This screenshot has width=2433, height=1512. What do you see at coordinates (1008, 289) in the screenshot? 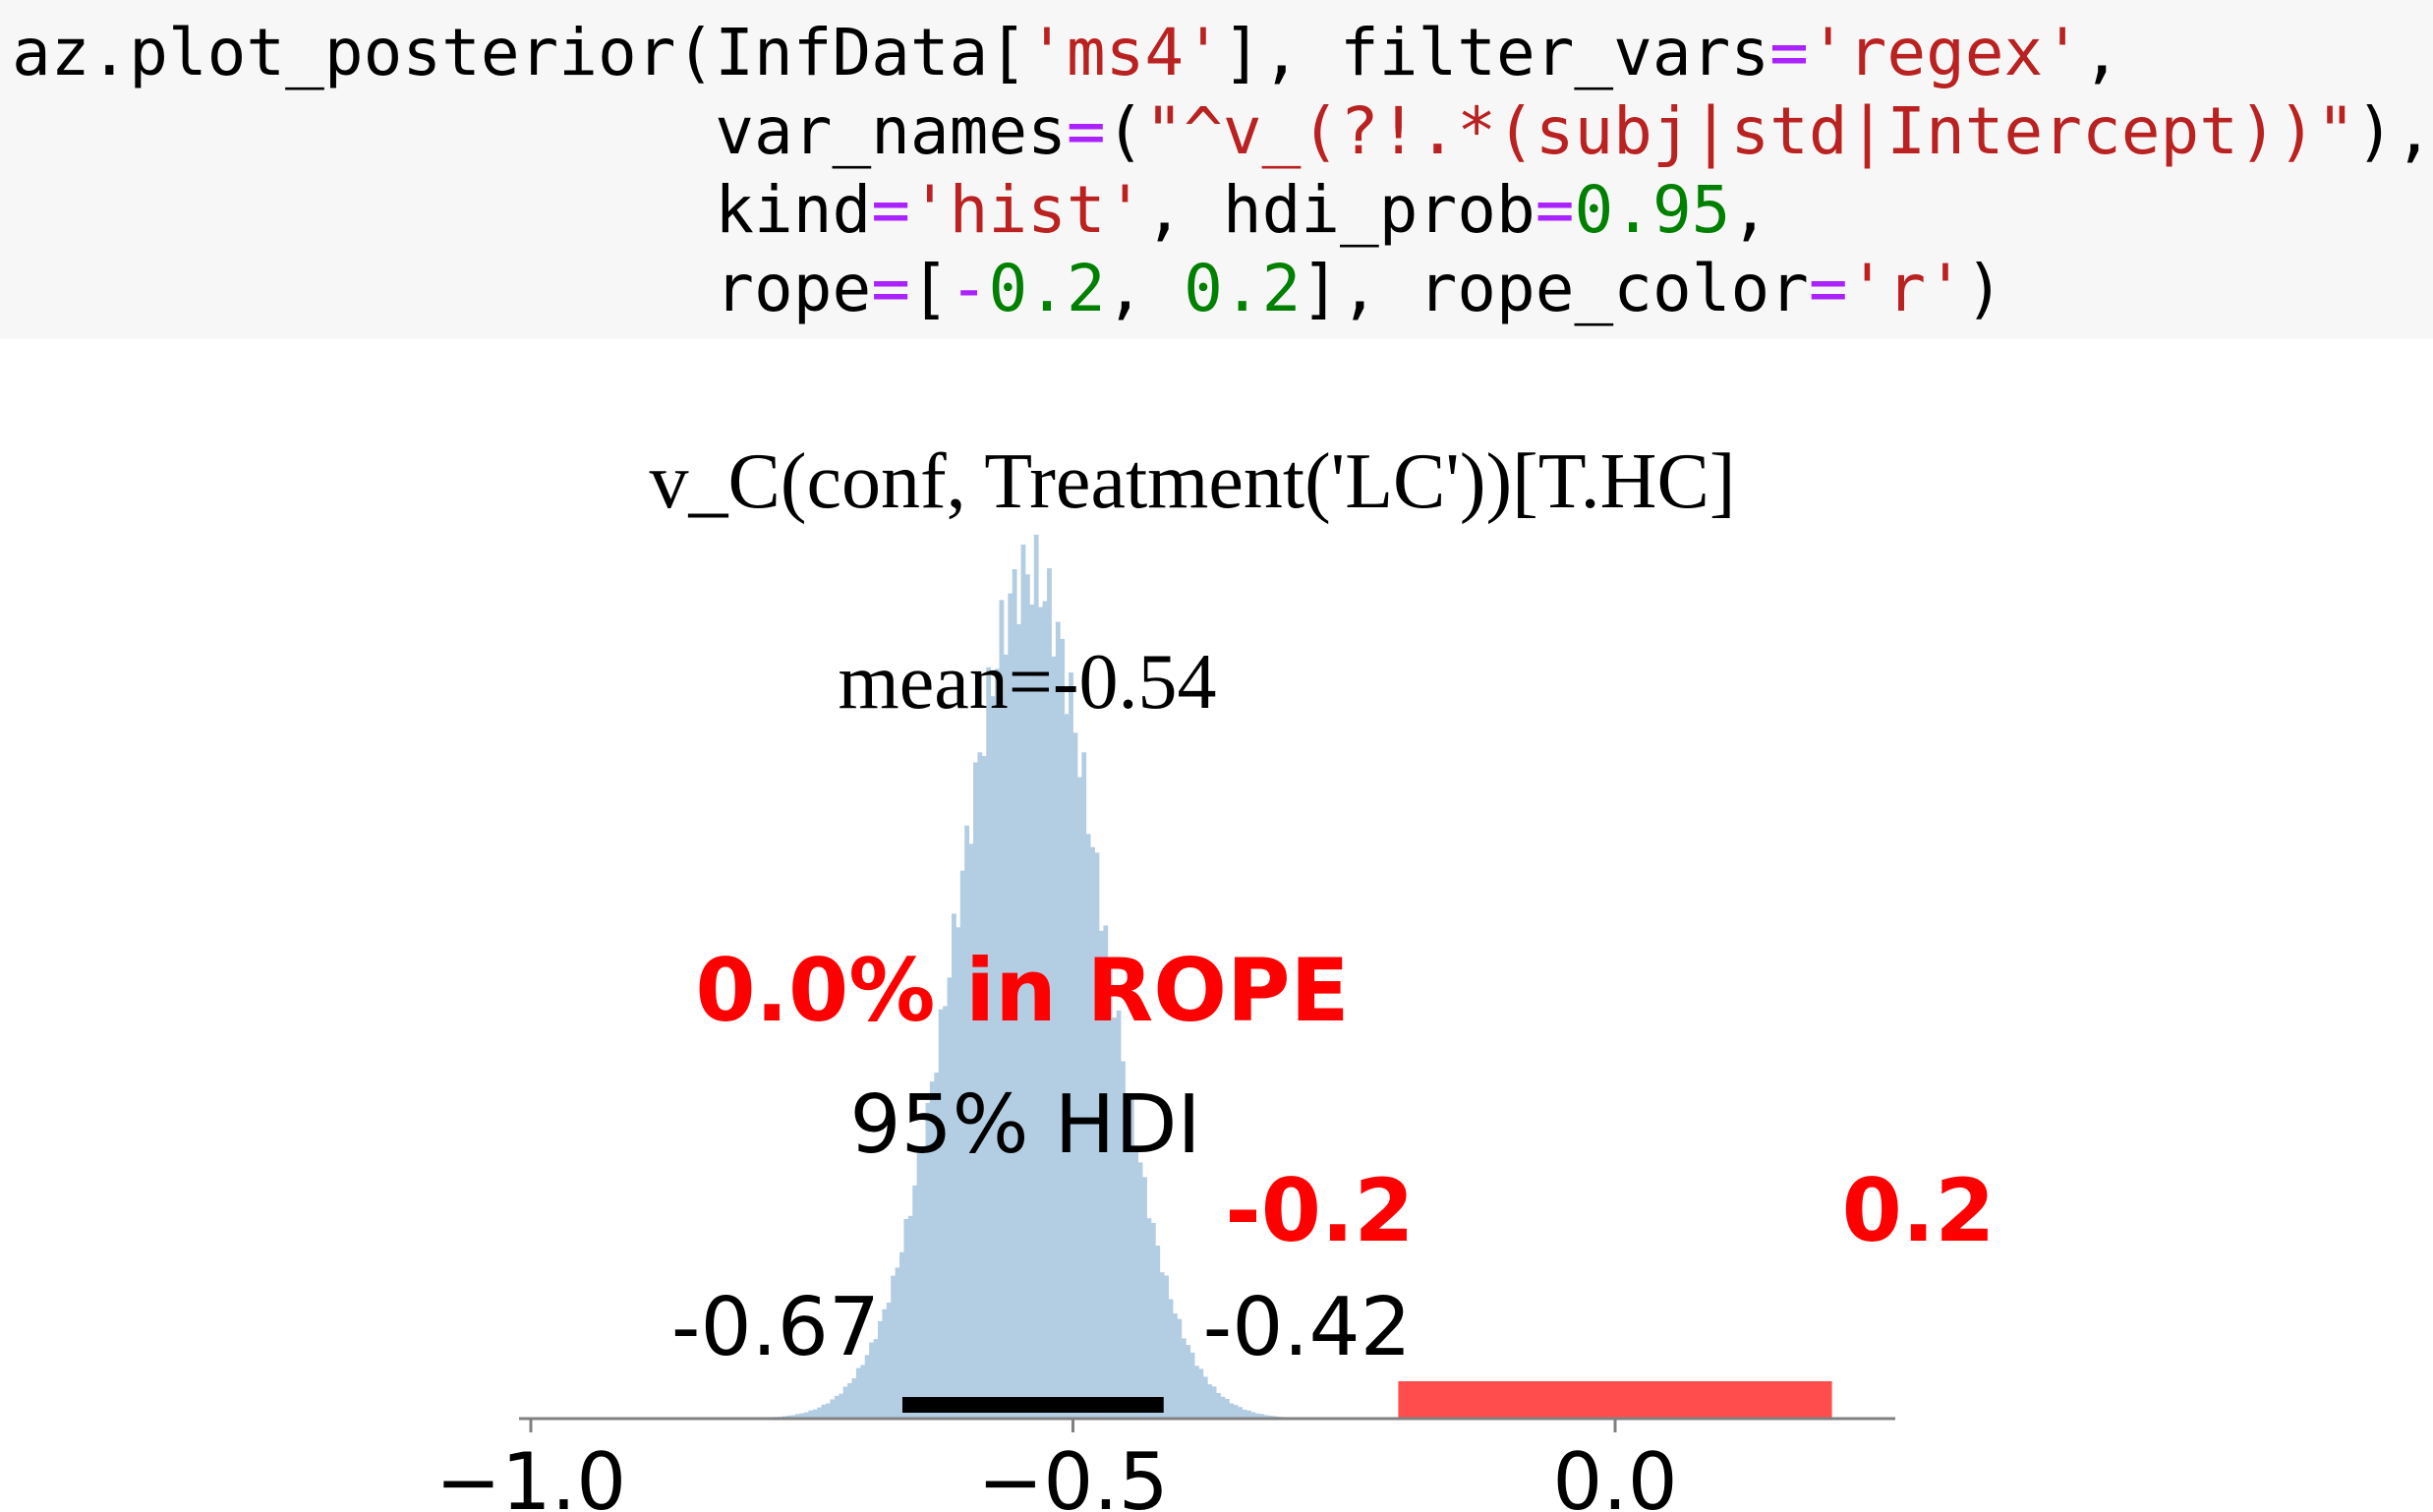
I see `code-line-4: rope=[-0.2, 0.2], rope_color='r')` at bounding box center [1008, 289].